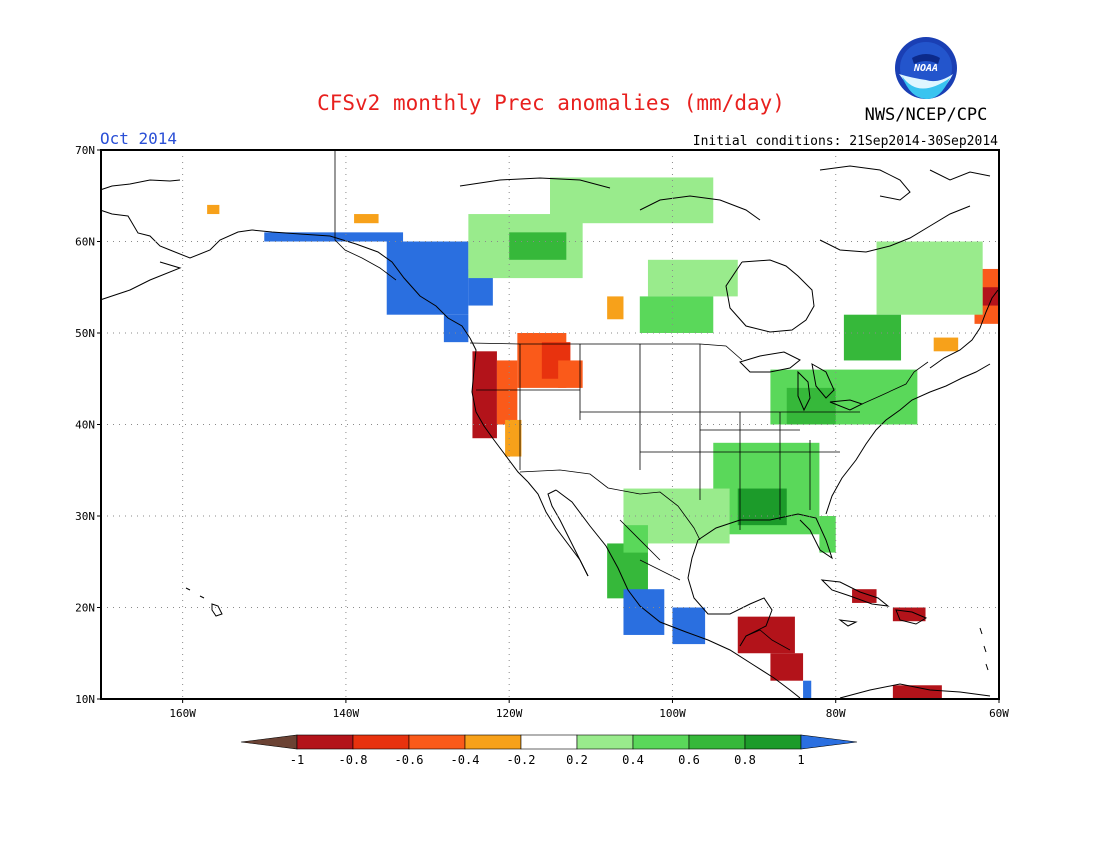 The height and width of the screenshot is (854, 1100). I want to click on noaa-logo-icon: NOAA, so click(926, 68).